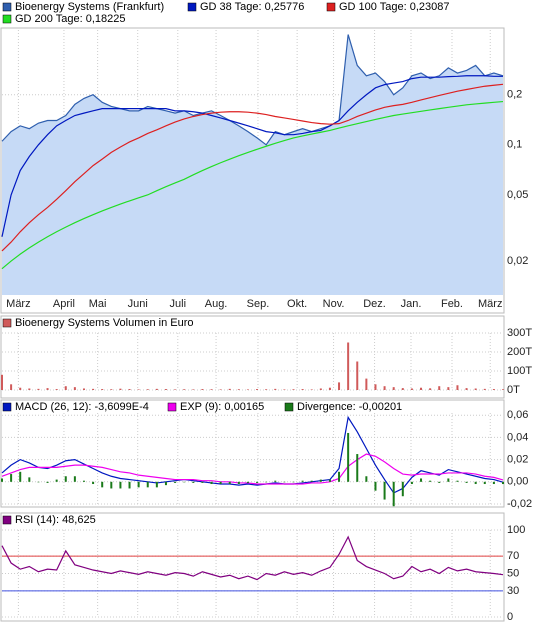 The image size is (545, 629). I want to click on x-tick-label: April, so click(64, 304).